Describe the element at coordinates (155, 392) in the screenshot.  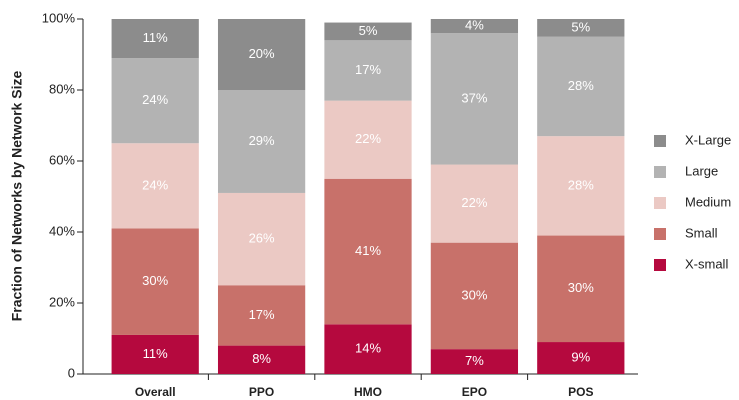
I see `x-tick-label: Overall` at that location.